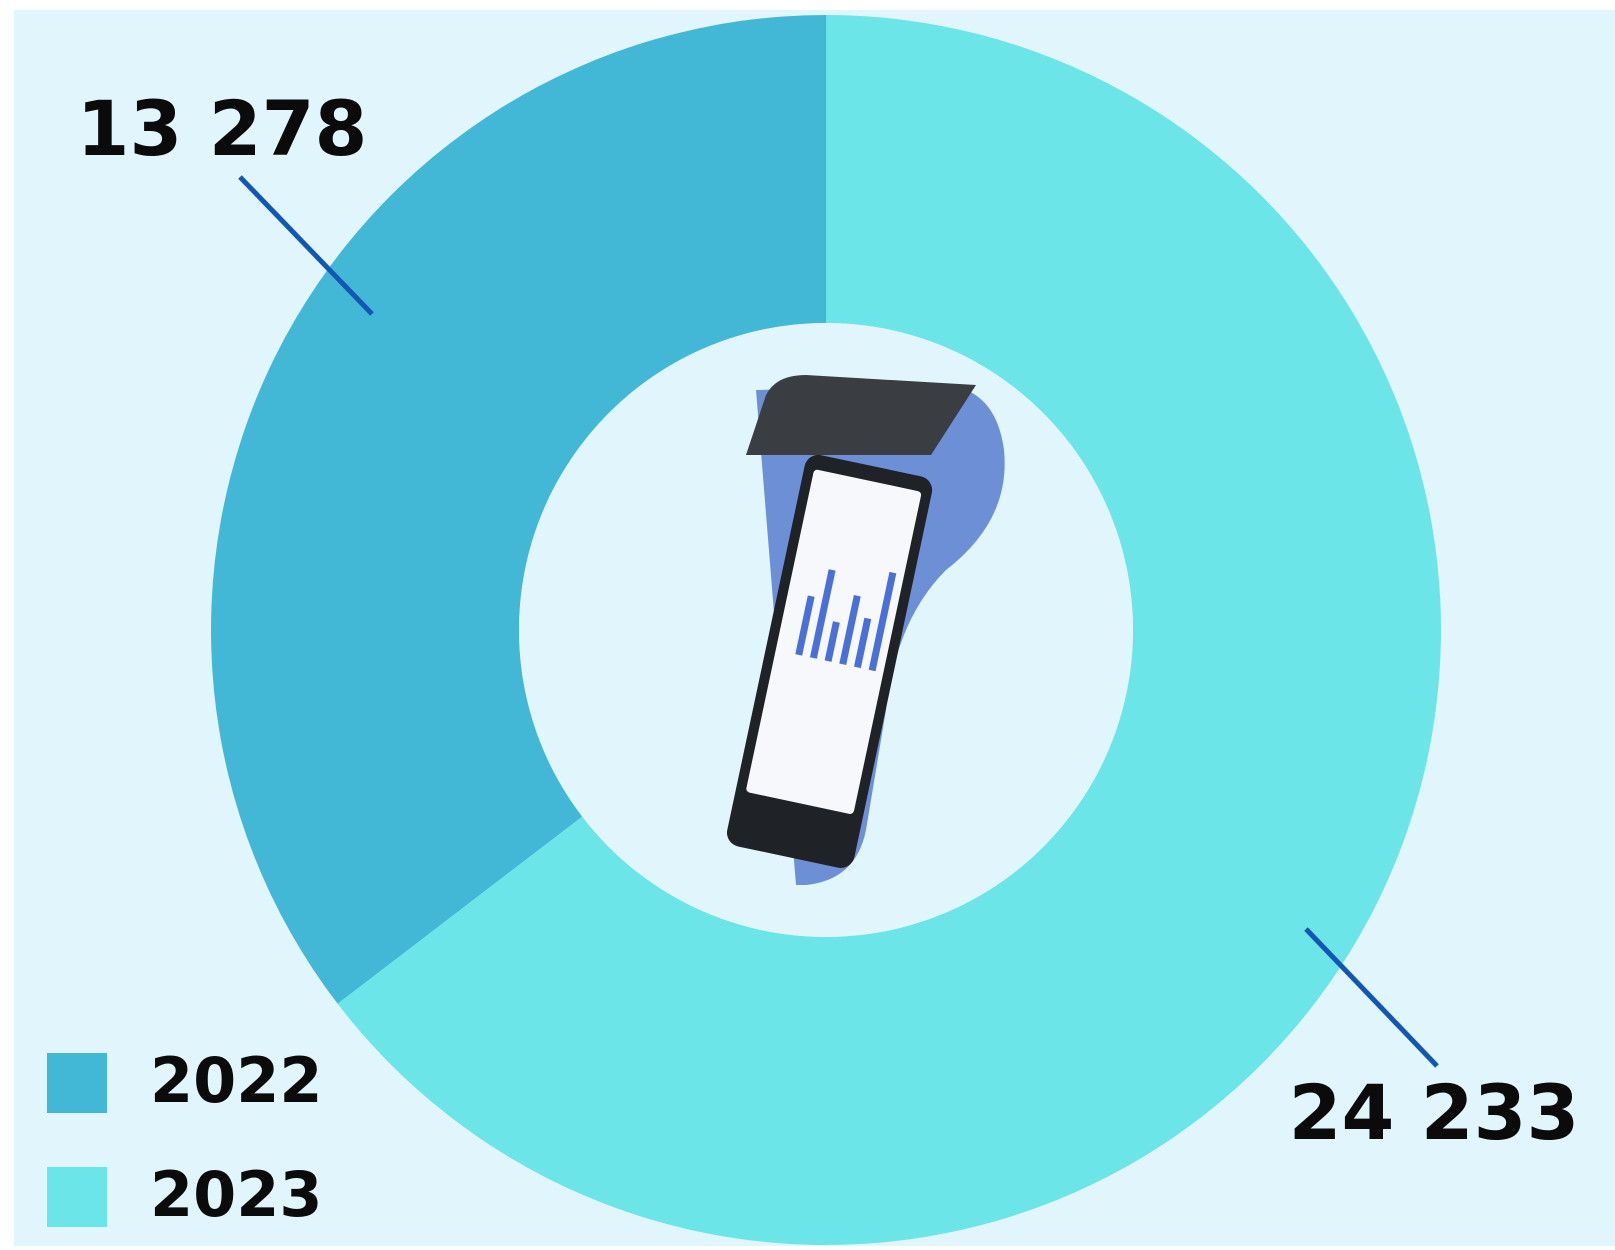 The height and width of the screenshot is (1250, 1615). What do you see at coordinates (1434, 1112) in the screenshot?
I see `value-label: 24 233` at bounding box center [1434, 1112].